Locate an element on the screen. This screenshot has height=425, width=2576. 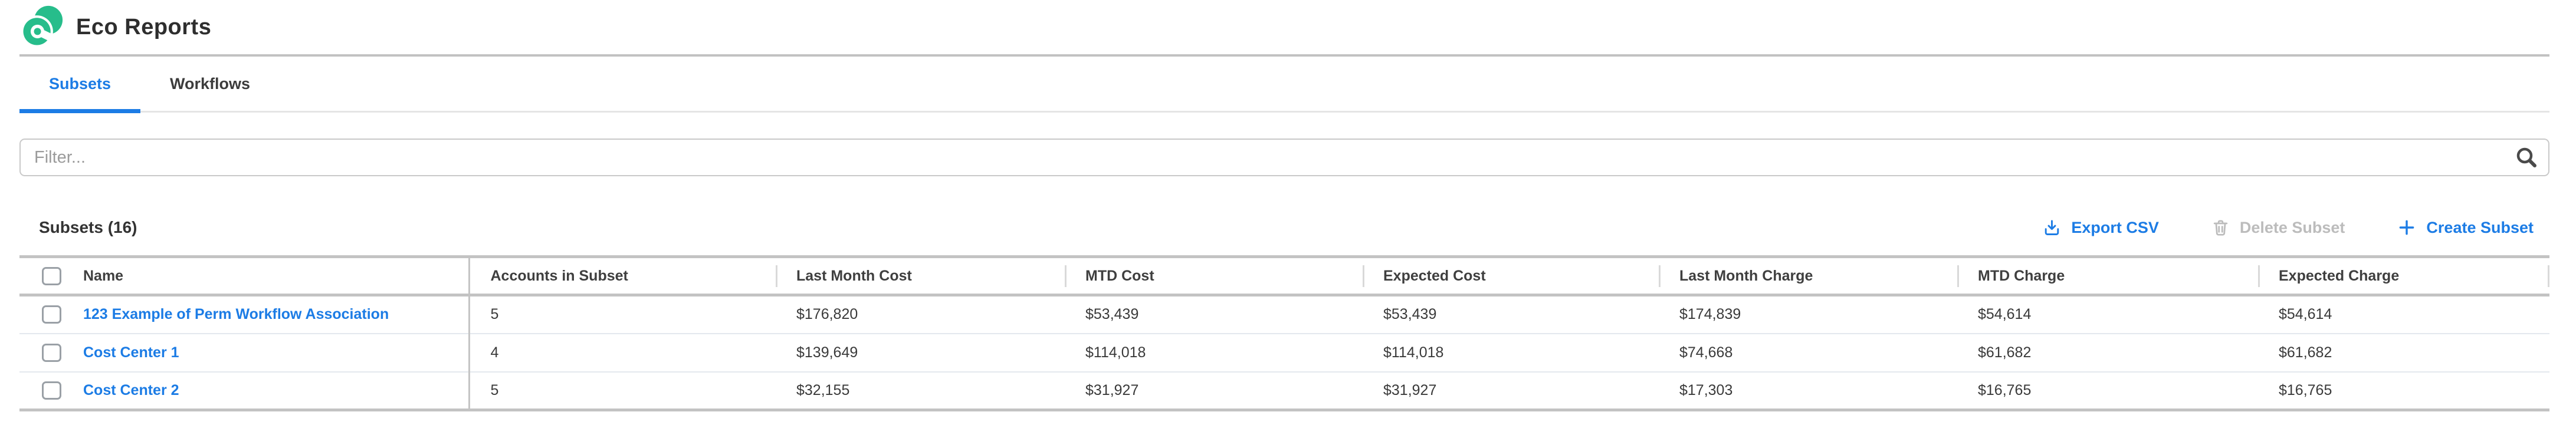
delete-subset-button: Delete Subset is located at coordinates (2278, 228).